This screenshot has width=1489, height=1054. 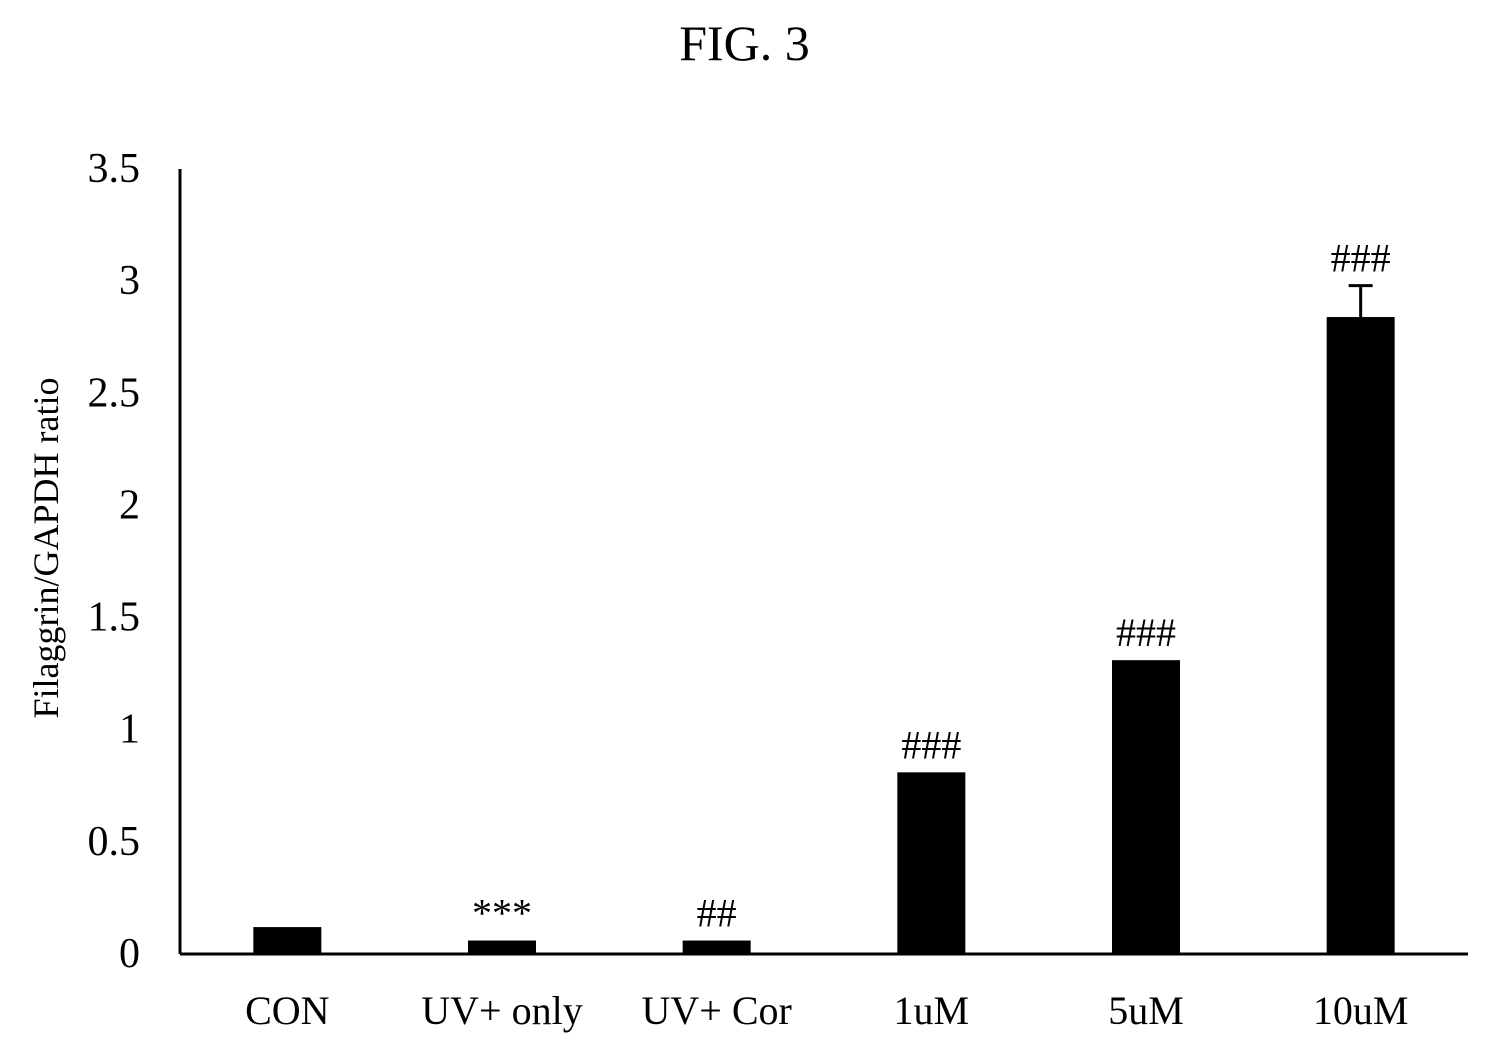 What do you see at coordinates (1146, 1010) in the screenshot?
I see `x-category-label: 5uM` at bounding box center [1146, 1010].